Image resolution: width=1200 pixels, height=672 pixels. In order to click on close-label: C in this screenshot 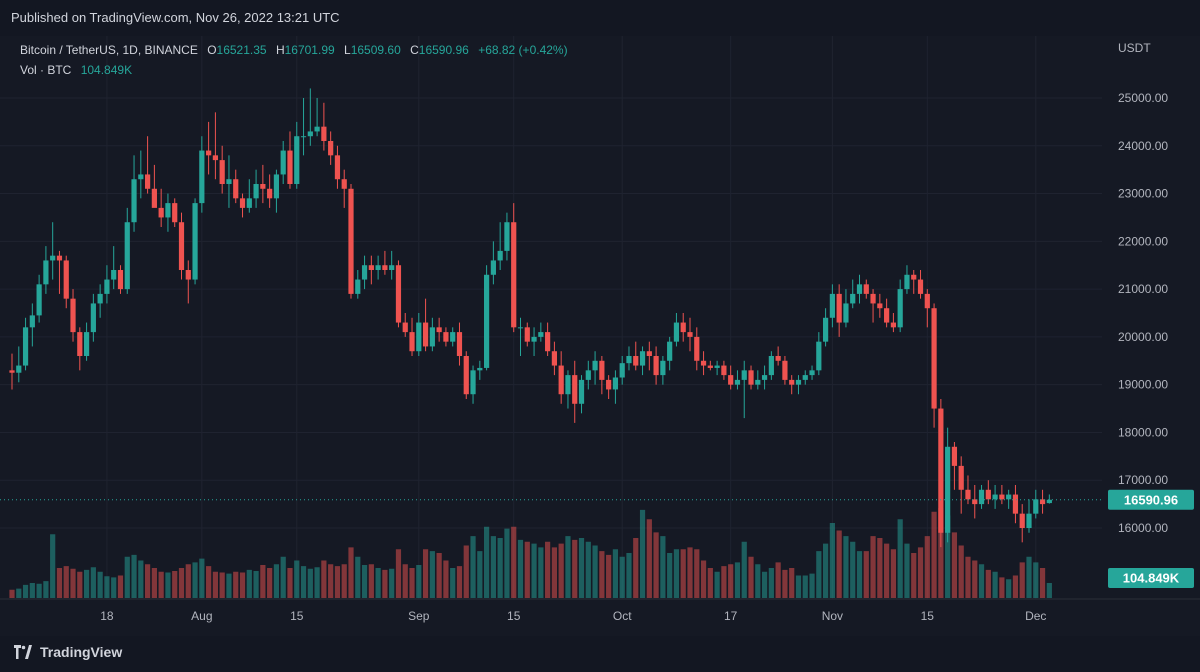, I will do `click(414, 50)`.